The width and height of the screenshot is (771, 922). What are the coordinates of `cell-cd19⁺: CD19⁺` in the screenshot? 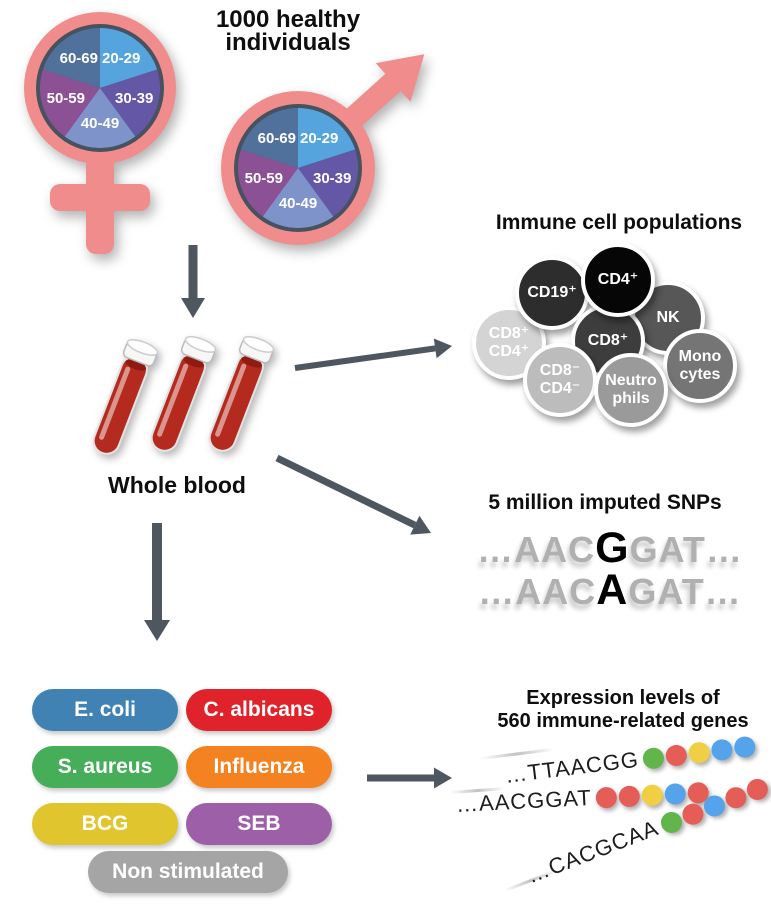 It's located at (552, 293).